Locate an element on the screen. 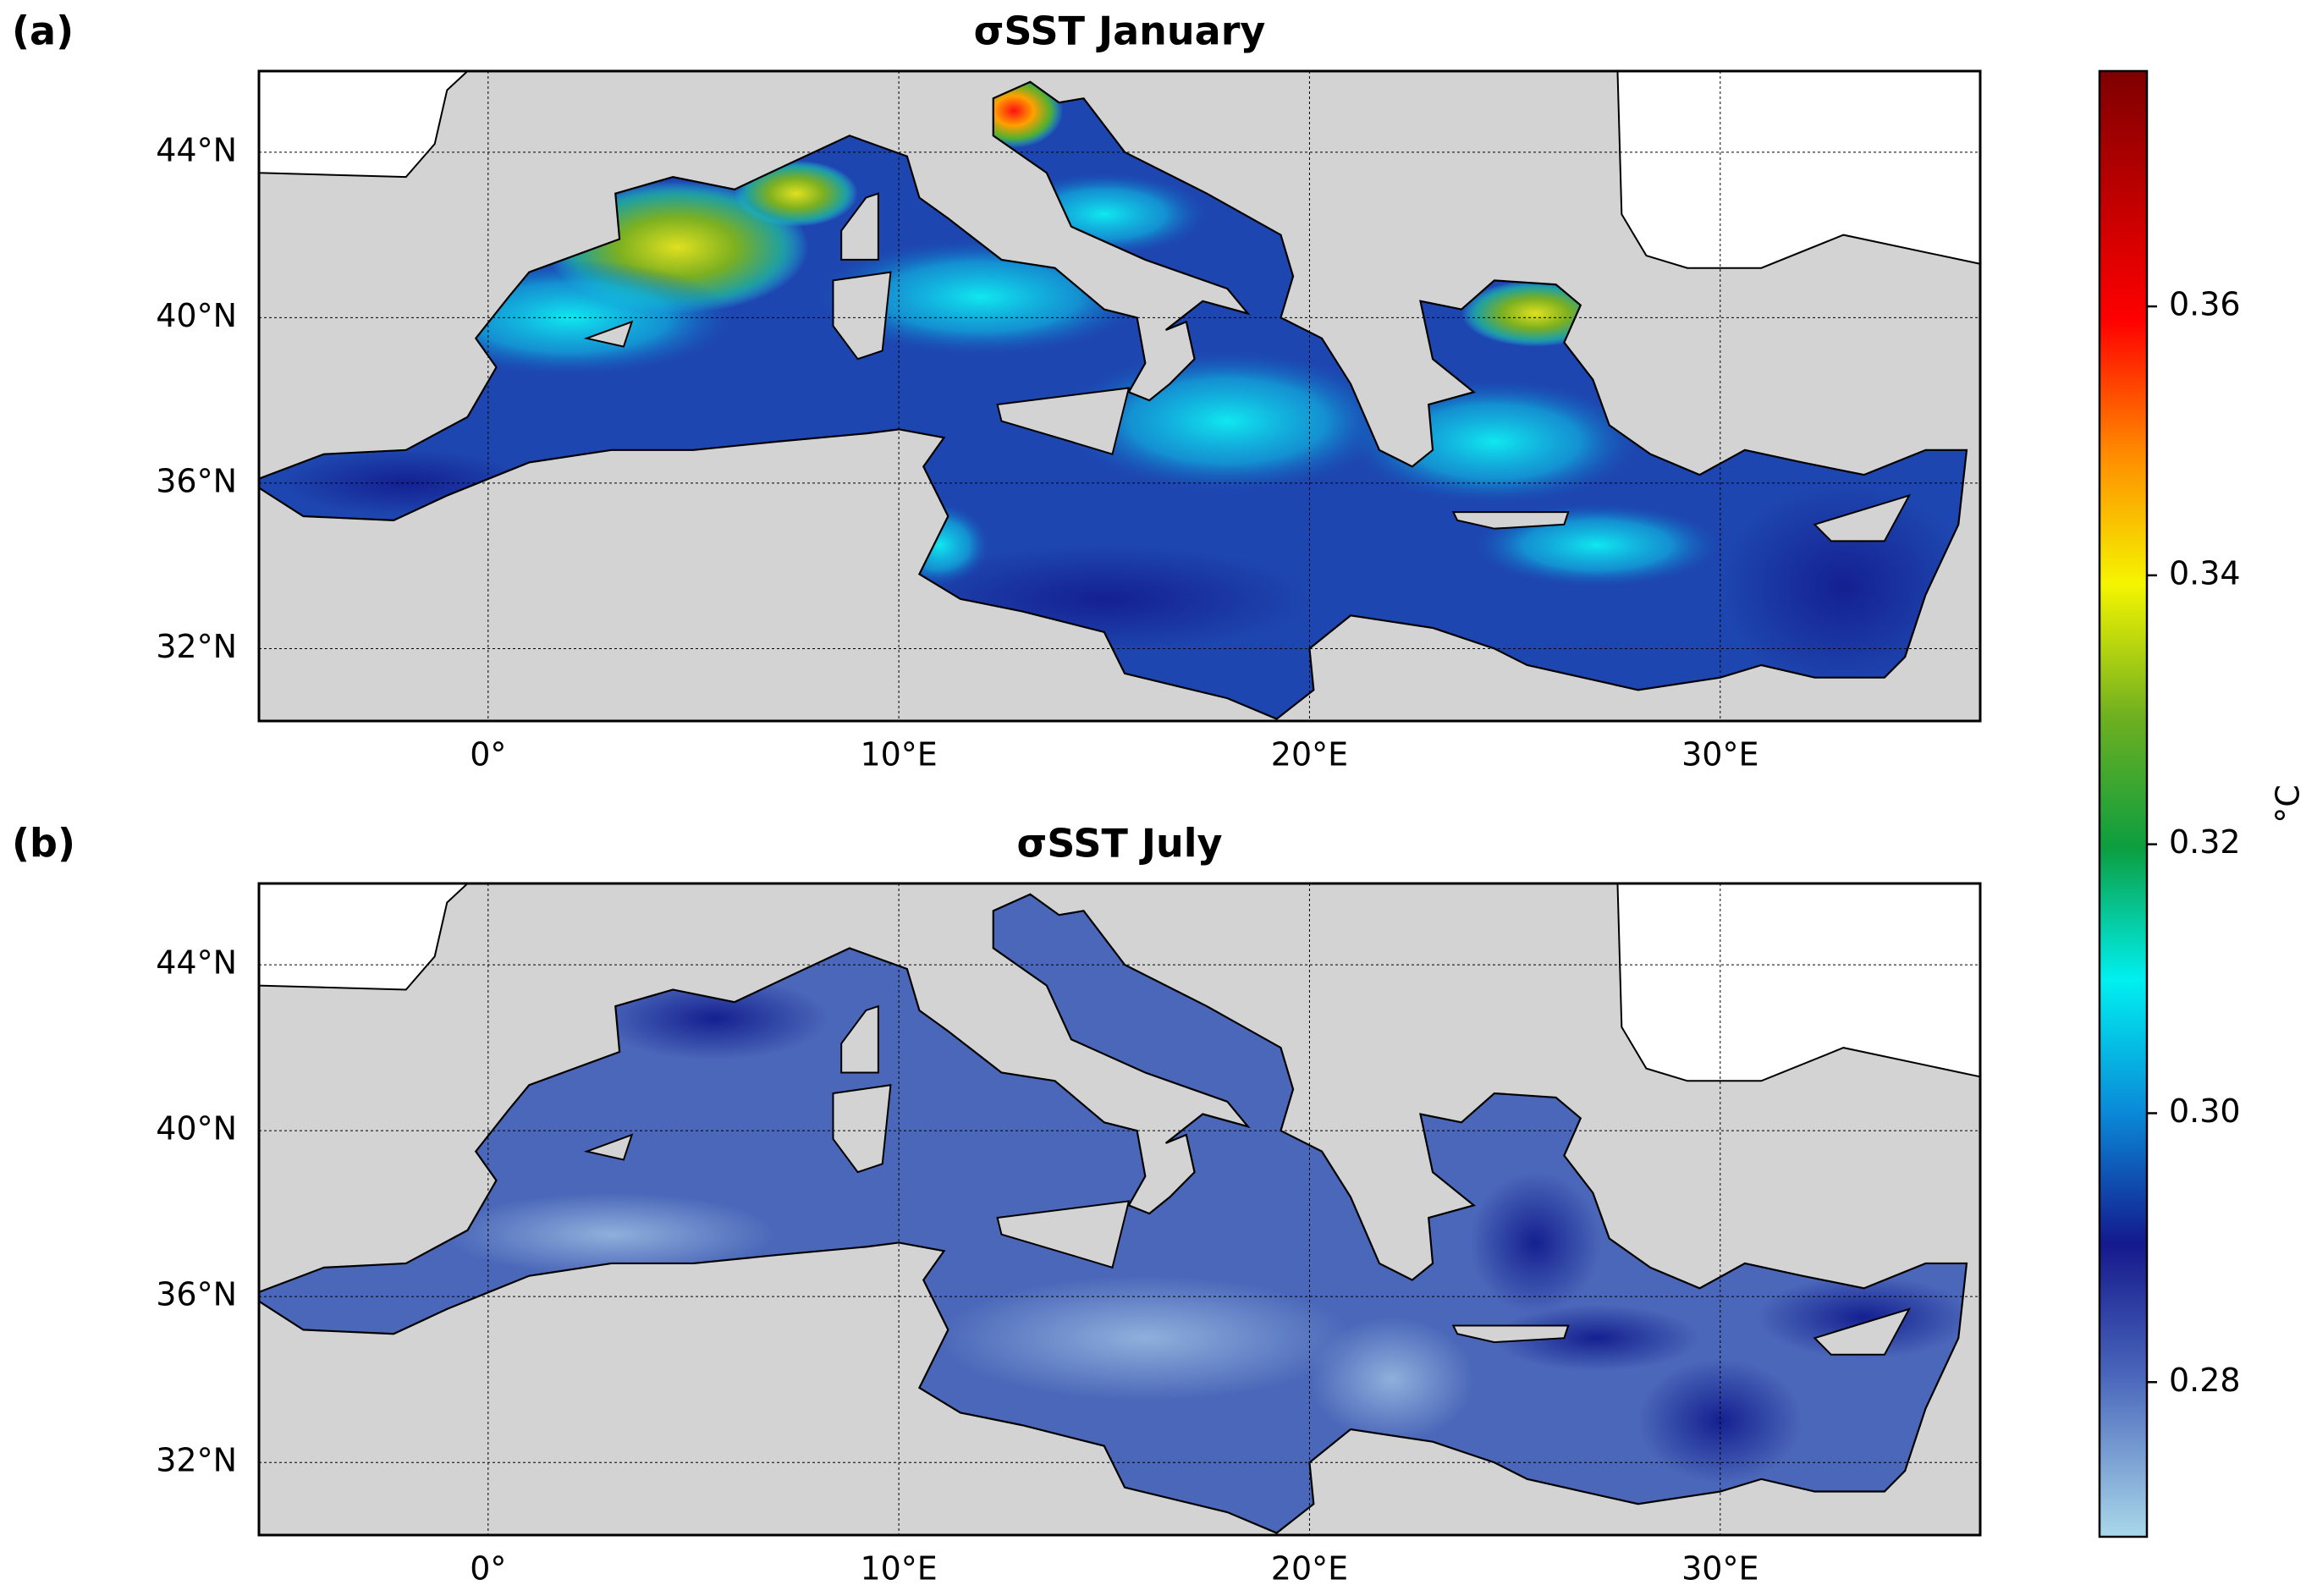 This screenshot has width=2317, height=1596. colorbar-label: °C is located at coordinates (2288, 803).